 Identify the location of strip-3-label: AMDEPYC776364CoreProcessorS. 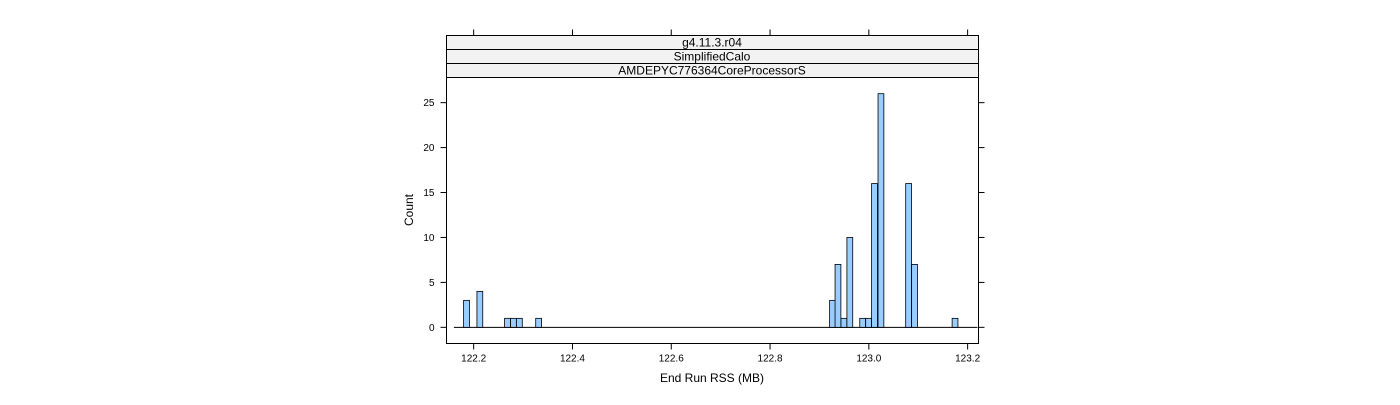
(711, 71).